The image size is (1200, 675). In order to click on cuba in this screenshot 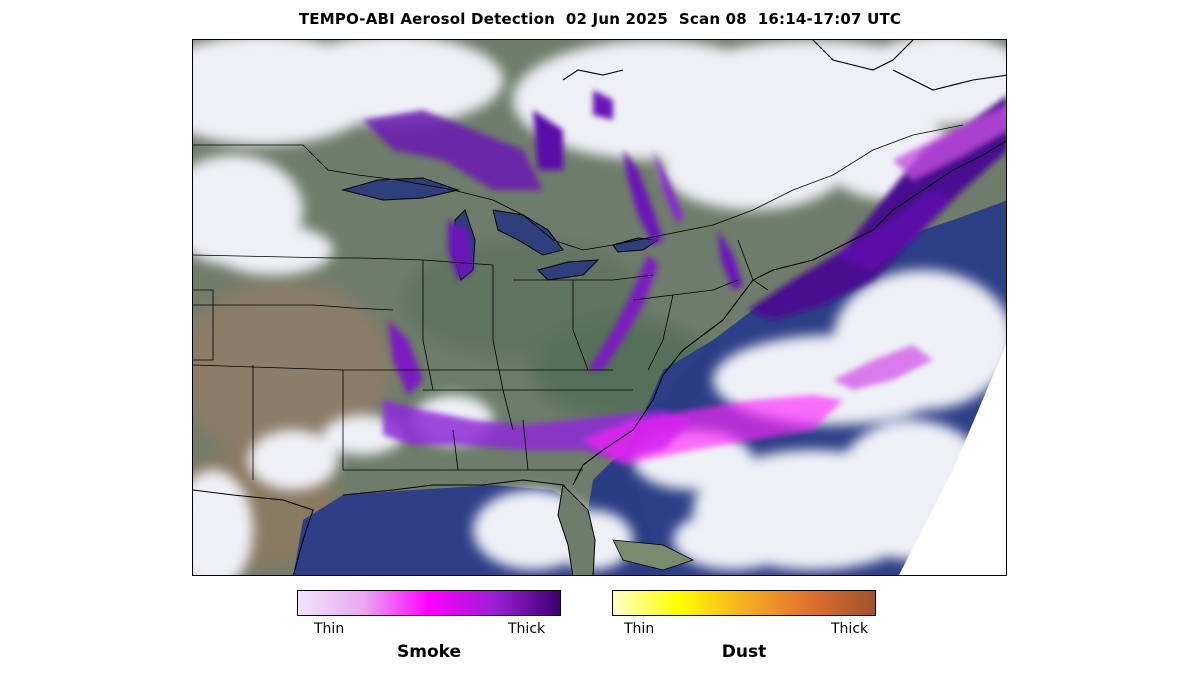, I will do `click(653, 555)`.